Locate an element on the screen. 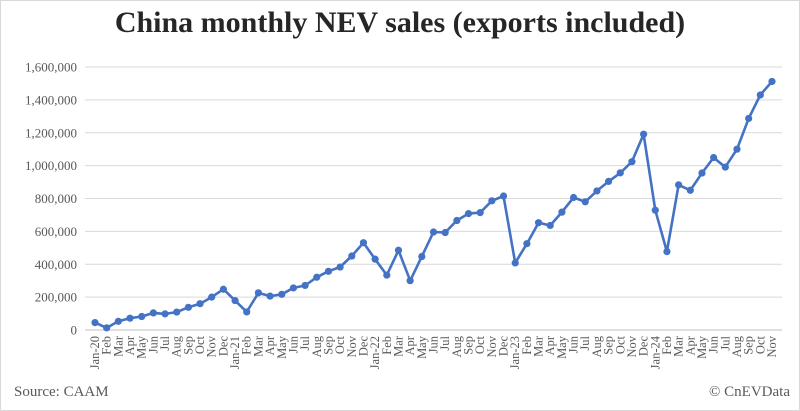 This screenshot has width=800, height=411. y-tick-label: 600,000 is located at coordinates (56, 231).